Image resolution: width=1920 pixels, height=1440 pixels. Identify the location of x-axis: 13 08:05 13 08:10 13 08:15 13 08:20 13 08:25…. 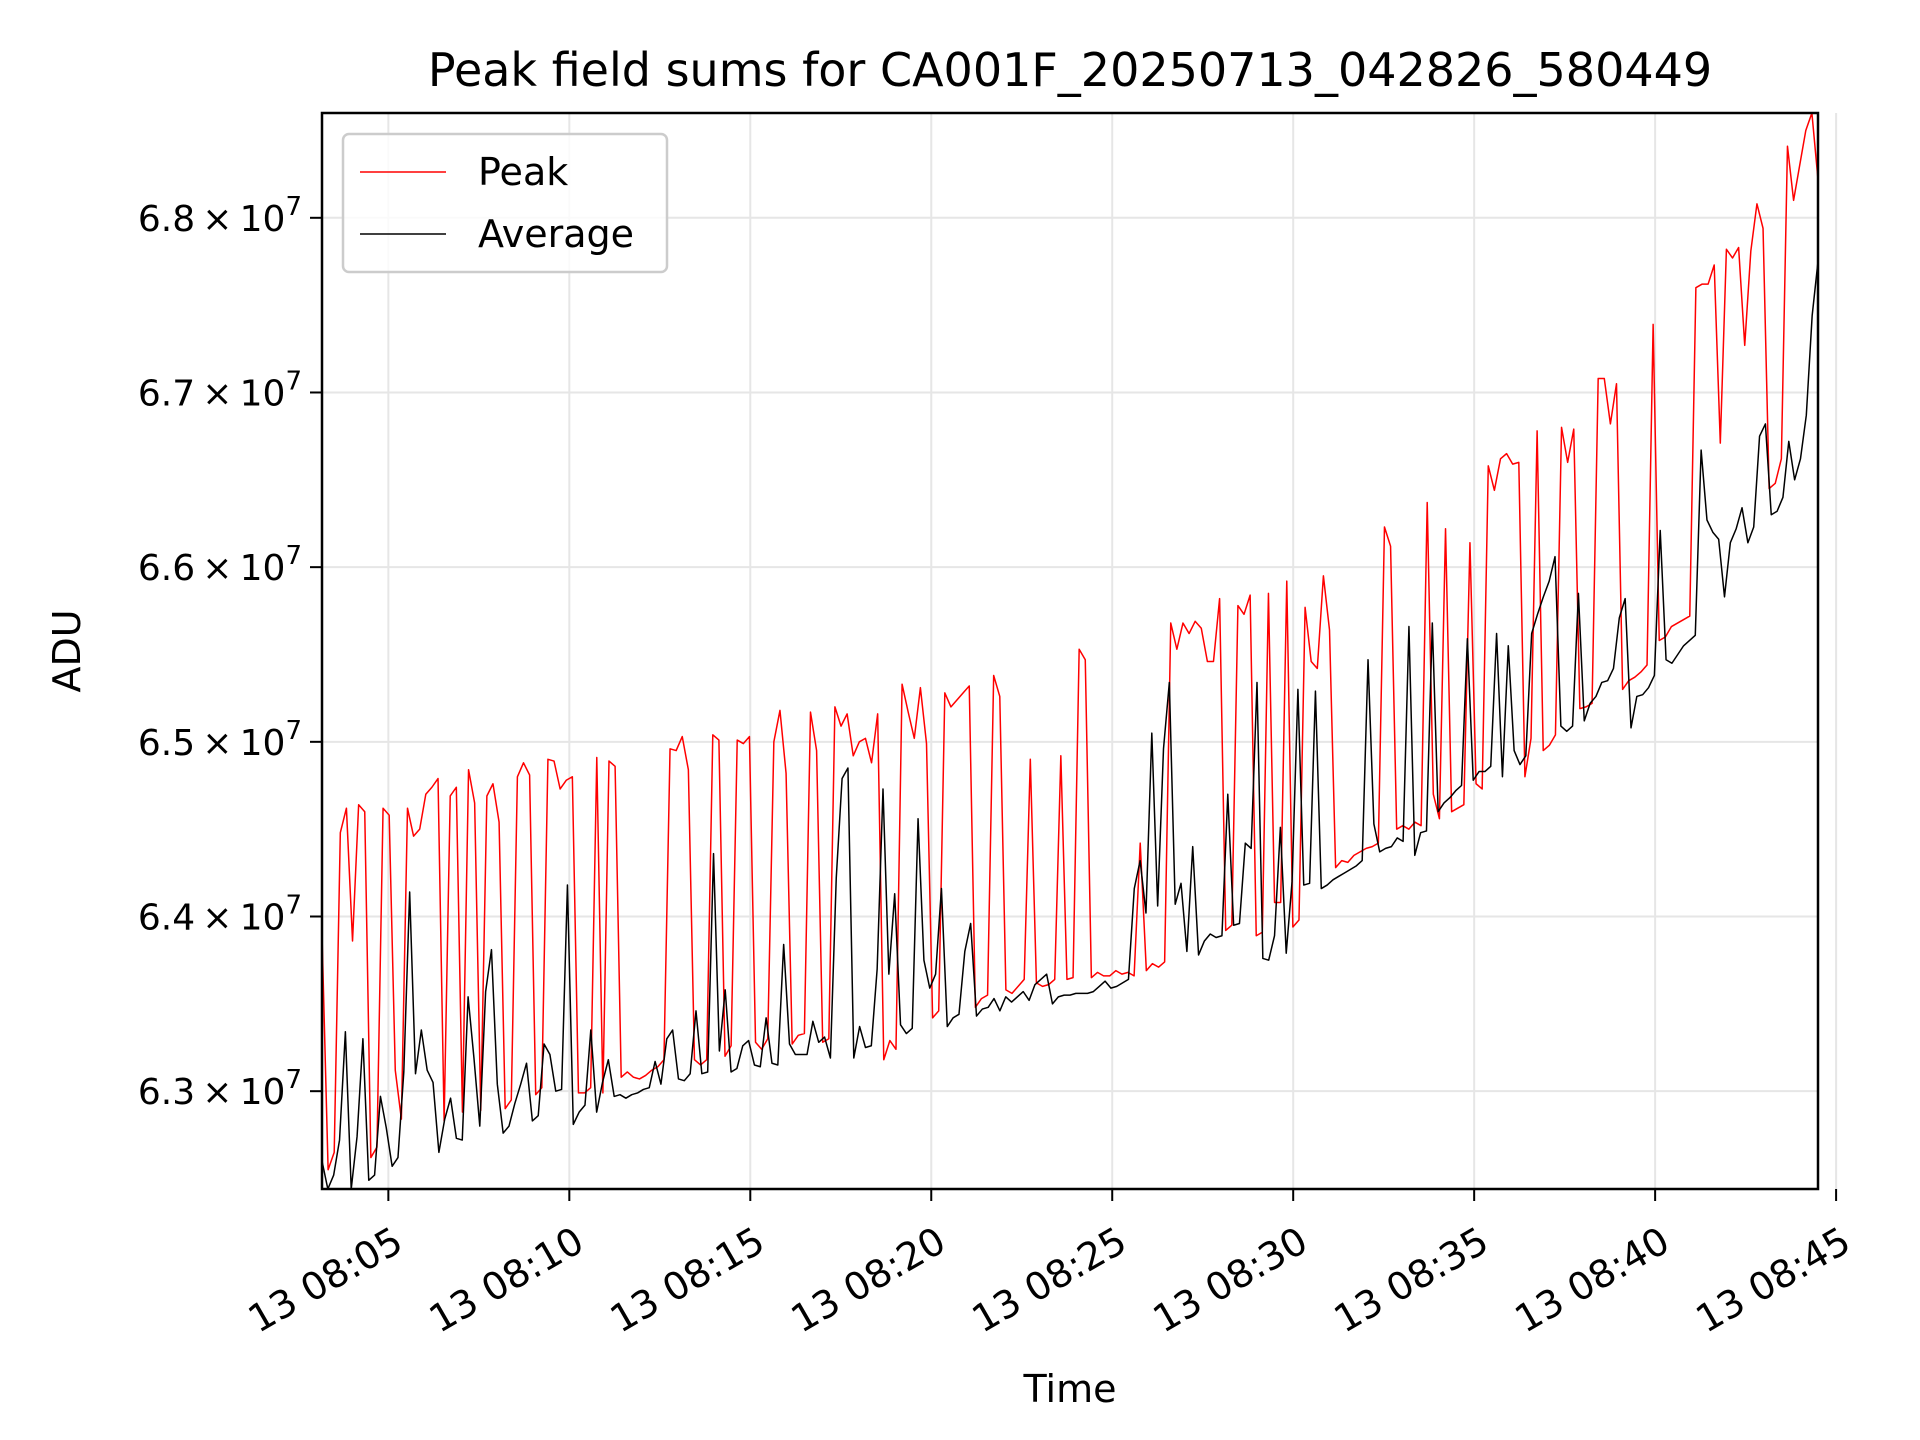
(1049, 1265).